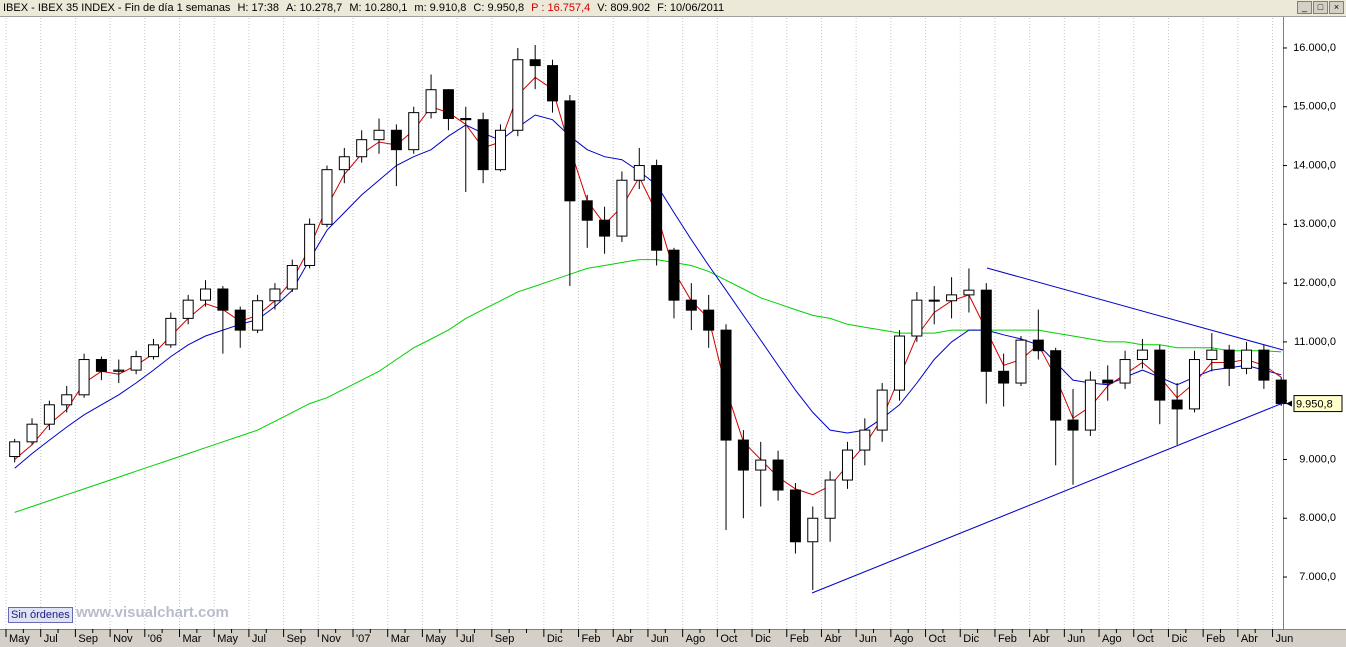 This screenshot has width=1346, height=647. Describe the element at coordinates (1317, 459) in the screenshot. I see `y-tick-label: 9.000,0` at that location.